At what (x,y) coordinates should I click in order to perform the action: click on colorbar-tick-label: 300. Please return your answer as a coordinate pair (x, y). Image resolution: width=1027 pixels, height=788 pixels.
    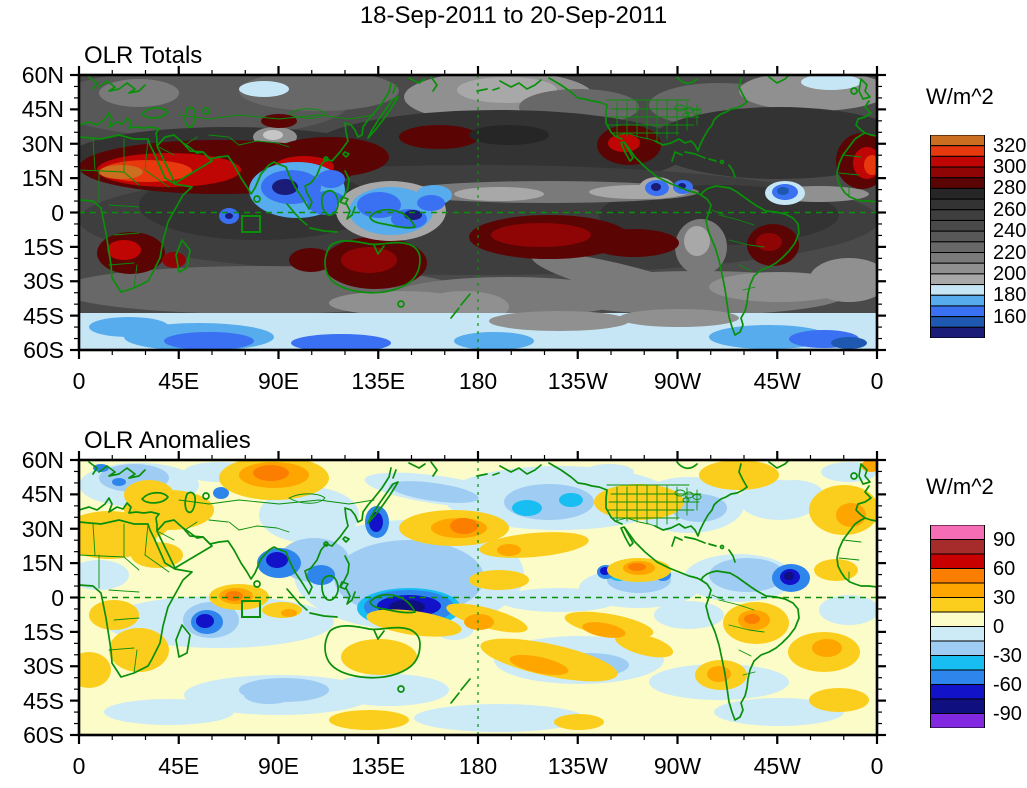
    Looking at the image, I should click on (1010, 167).